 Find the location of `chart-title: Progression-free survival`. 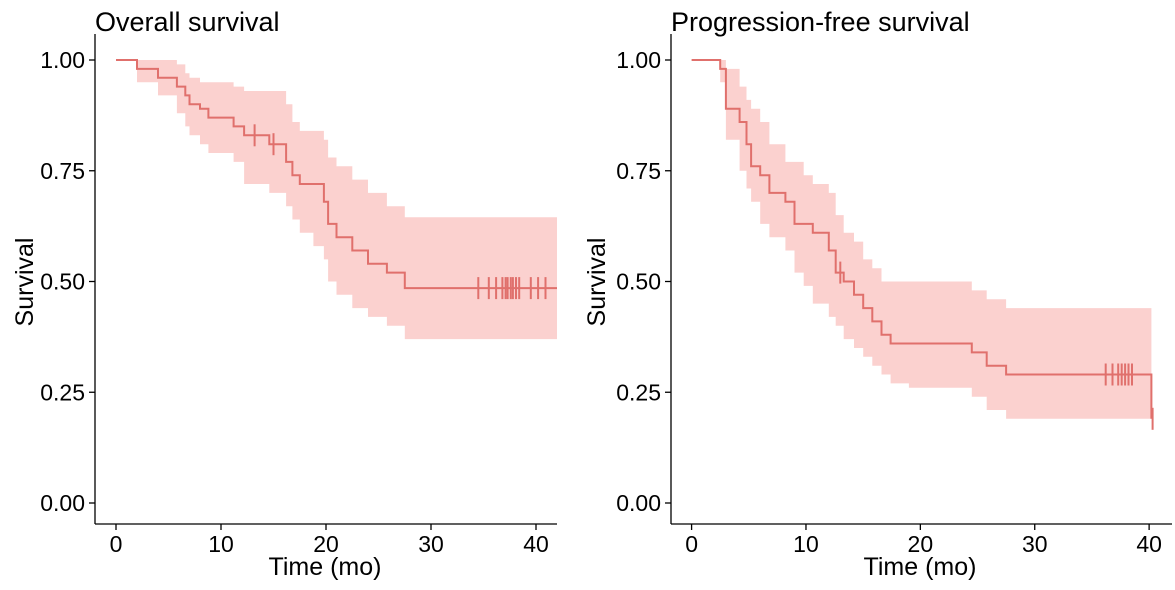

chart-title: Progression-free survival is located at coordinates (820, 22).